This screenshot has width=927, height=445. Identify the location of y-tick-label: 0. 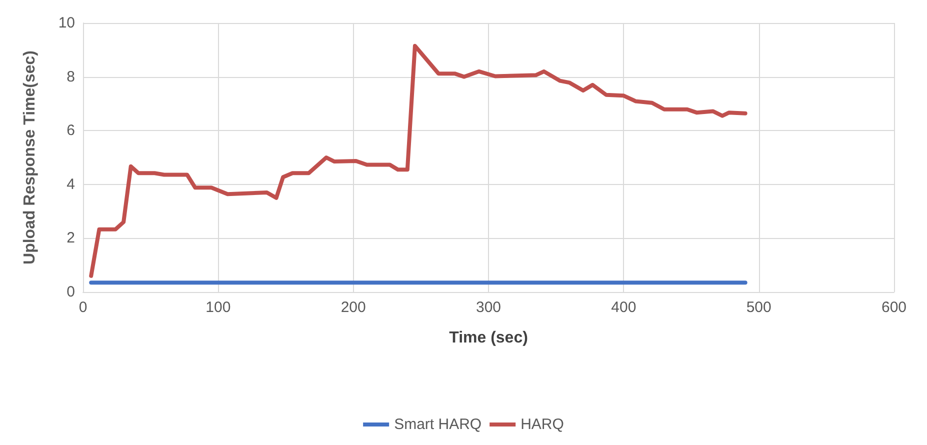
(70, 292).